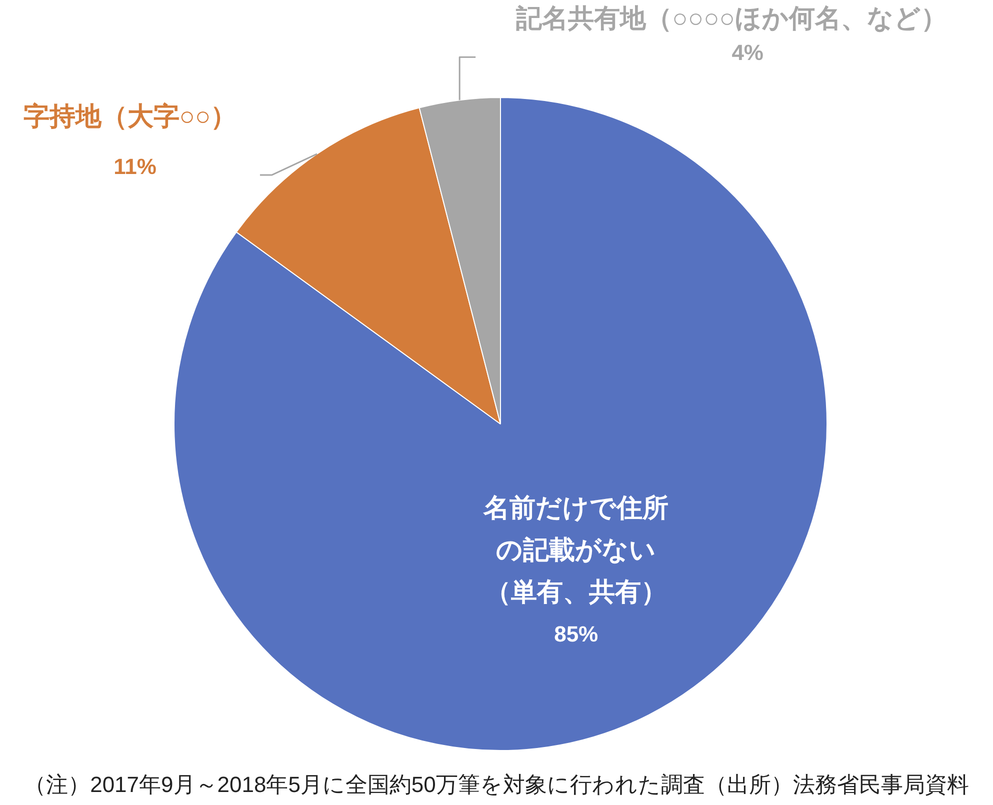 Image resolution: width=993 pixels, height=805 pixels. What do you see at coordinates (130, 116) in the screenshot?
I see `slice-label: 字持地（大字○○）` at bounding box center [130, 116].